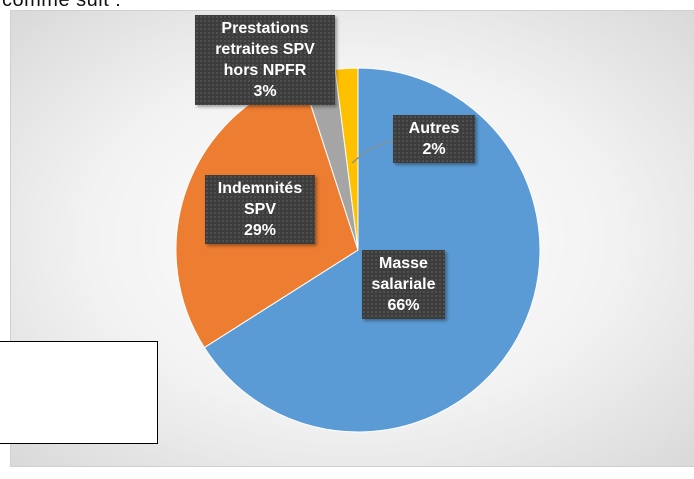  I want to click on data-label: Autres 2%, so click(434, 139).